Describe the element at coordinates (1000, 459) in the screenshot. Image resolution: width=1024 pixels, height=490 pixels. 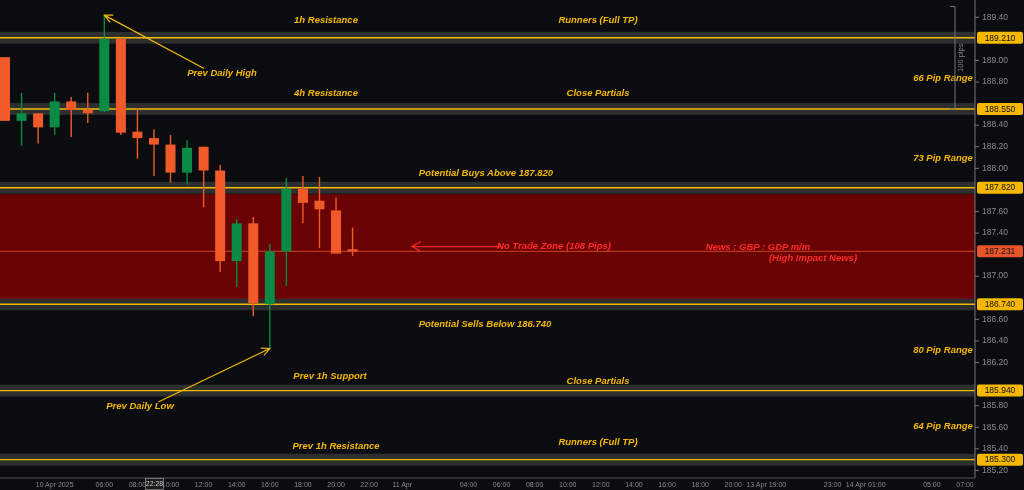
I see `ref-line-label: 185.300` at that location.